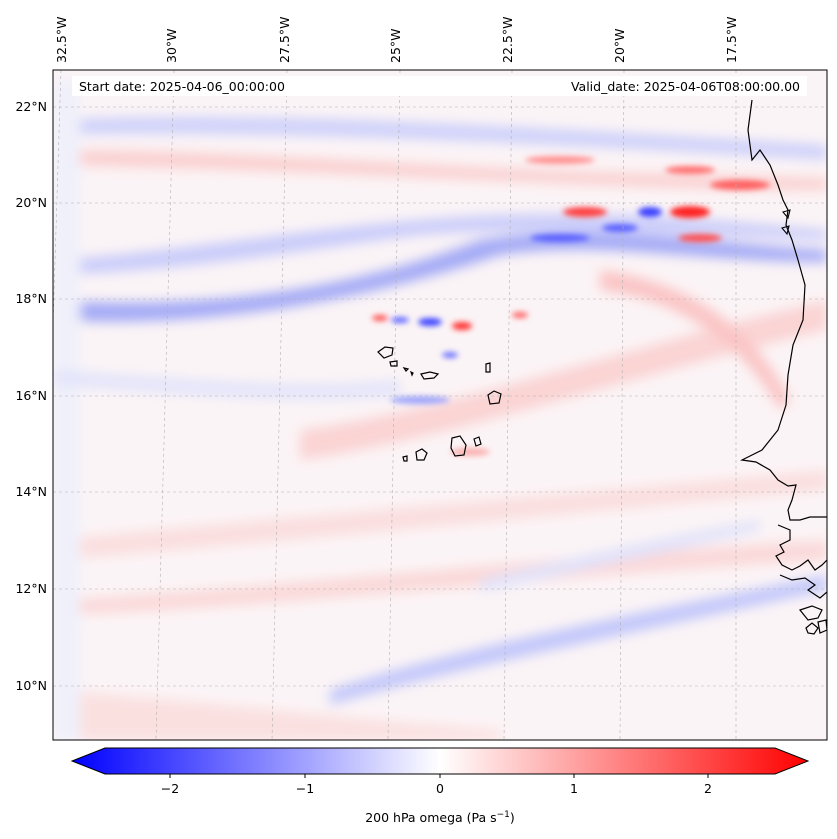 The height and width of the screenshot is (839, 837). I want to click on lon-label: 27.5°W, so click(284, 40).